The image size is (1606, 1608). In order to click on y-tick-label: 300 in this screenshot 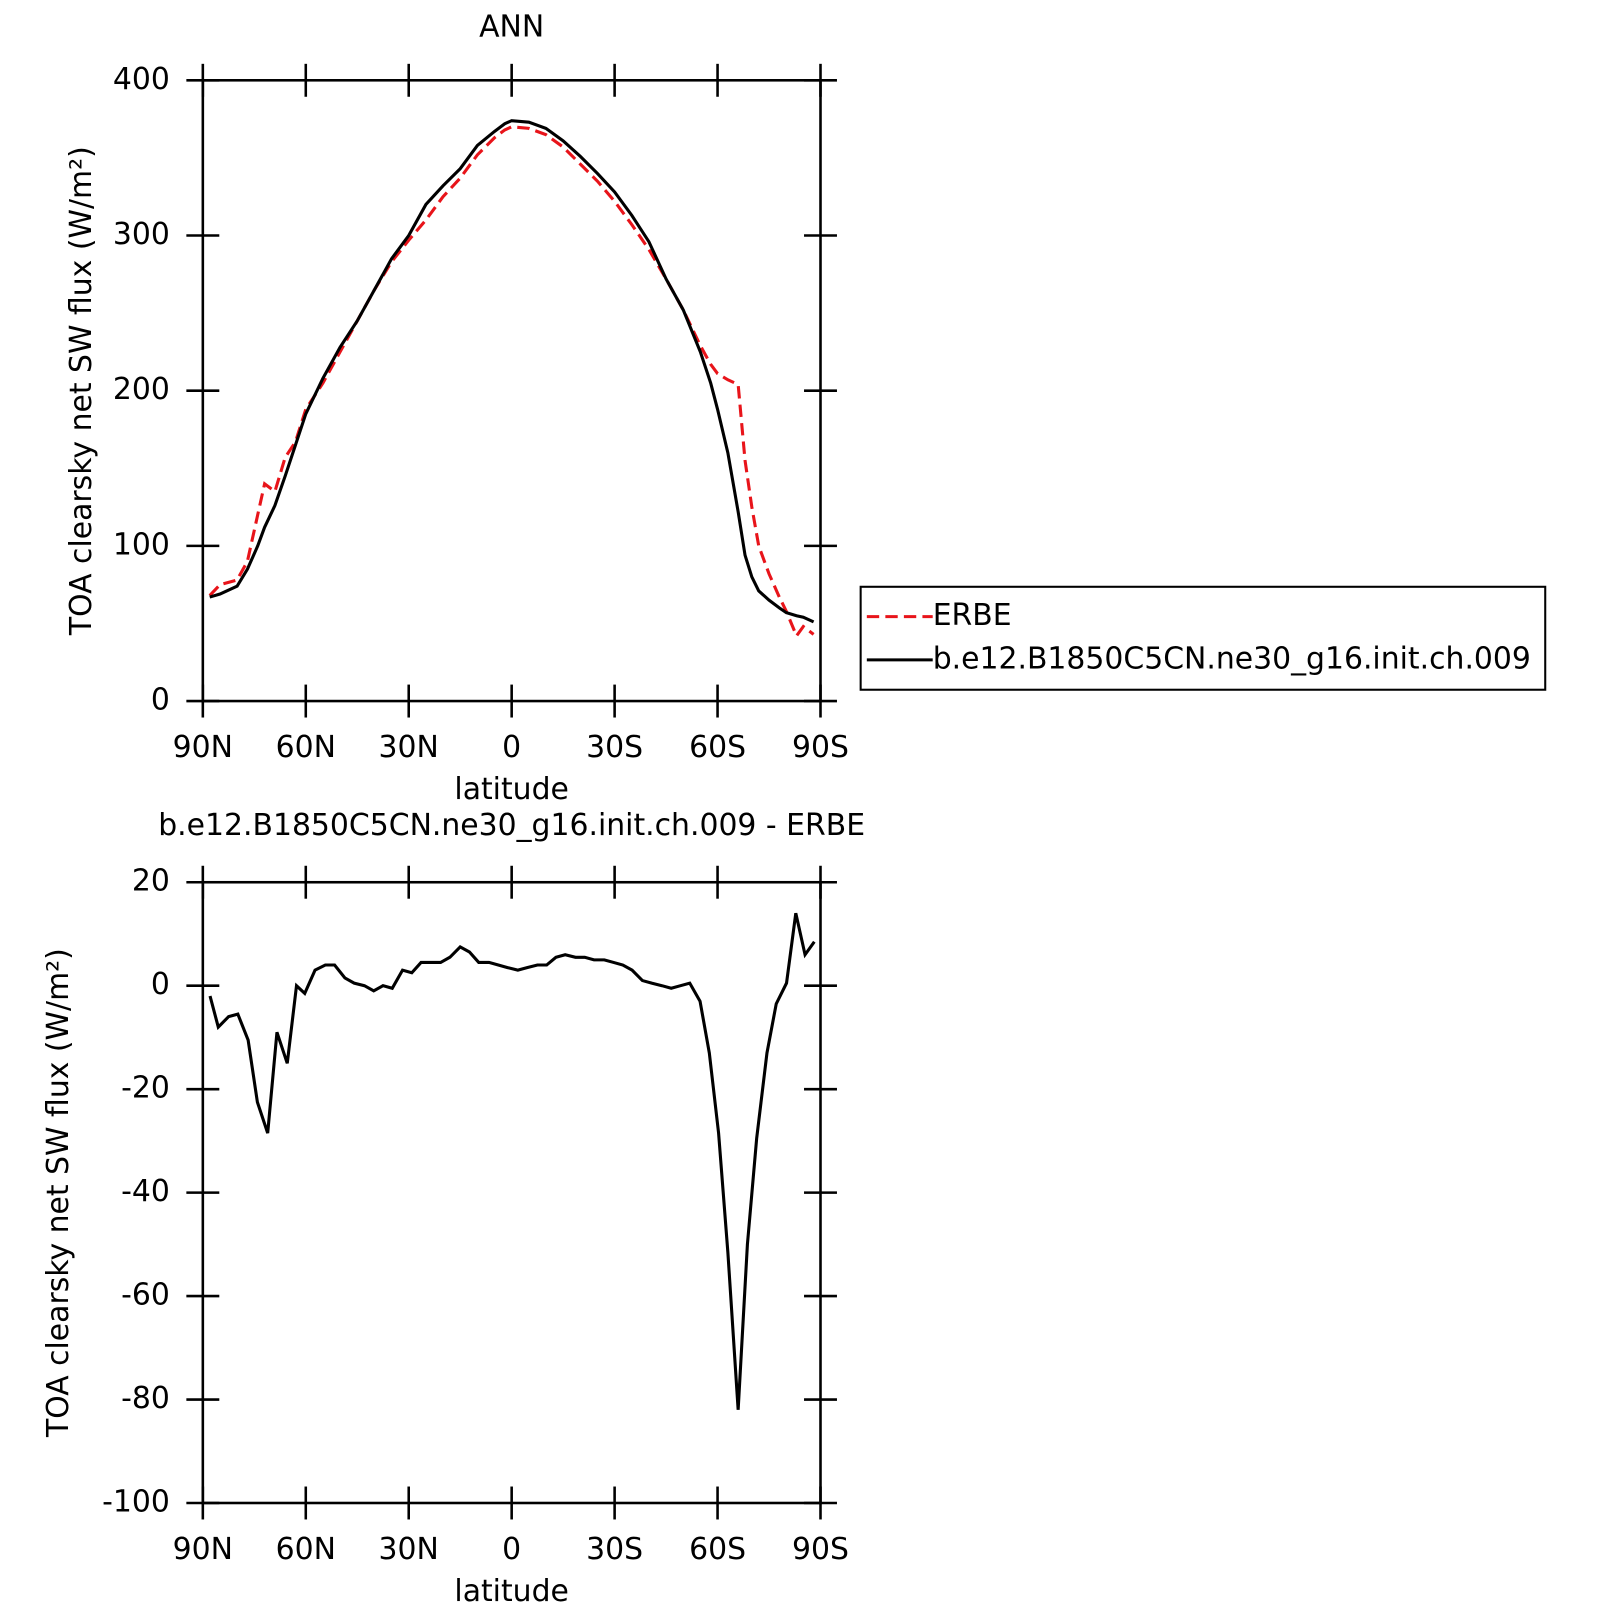, I will do `click(141, 234)`.